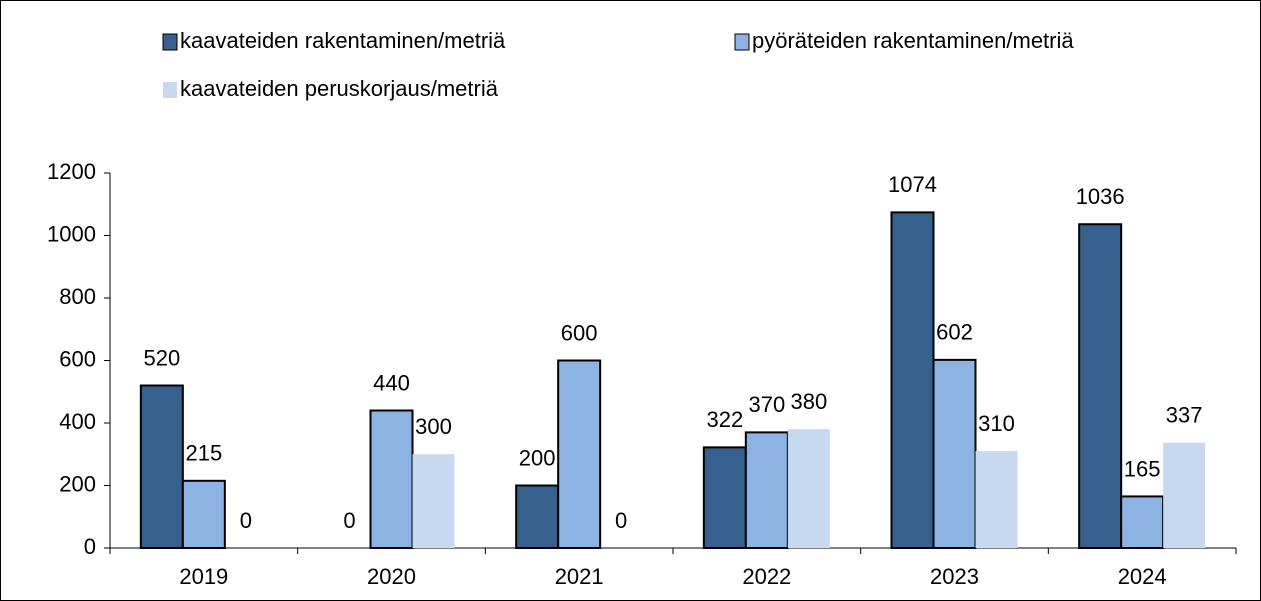  Describe the element at coordinates (90, 546) in the screenshot. I see `y-tick-label: 0` at that location.